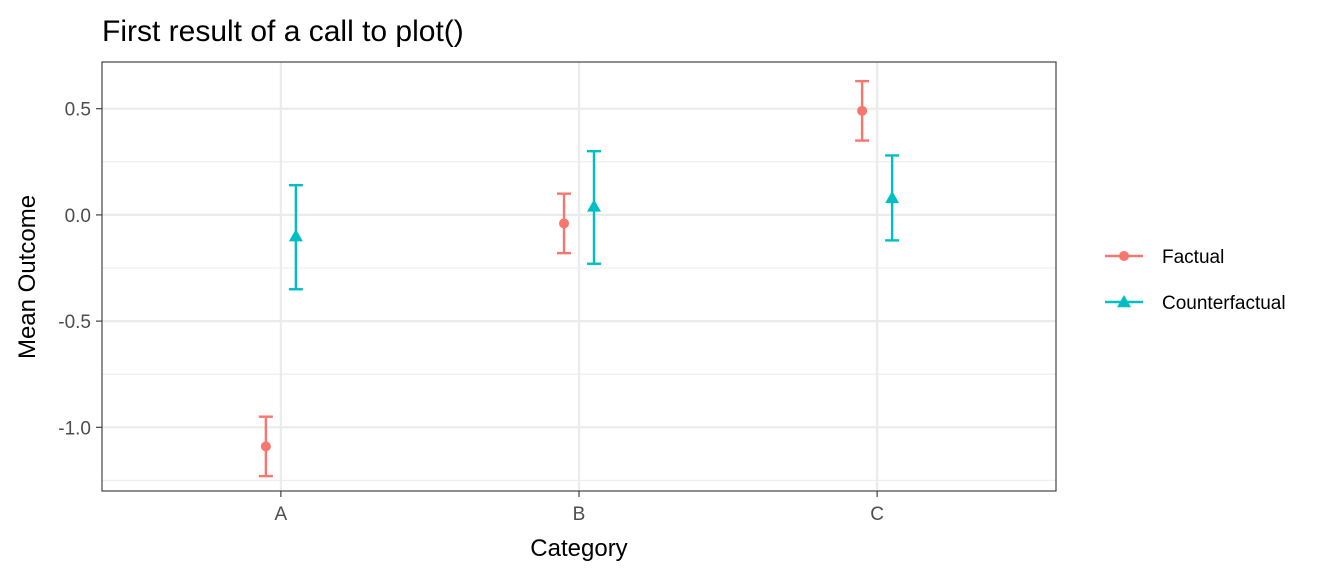 This screenshot has height=576, width=1344. Describe the element at coordinates (1224, 303) in the screenshot. I see `legend-label: Counterfactual` at that location.